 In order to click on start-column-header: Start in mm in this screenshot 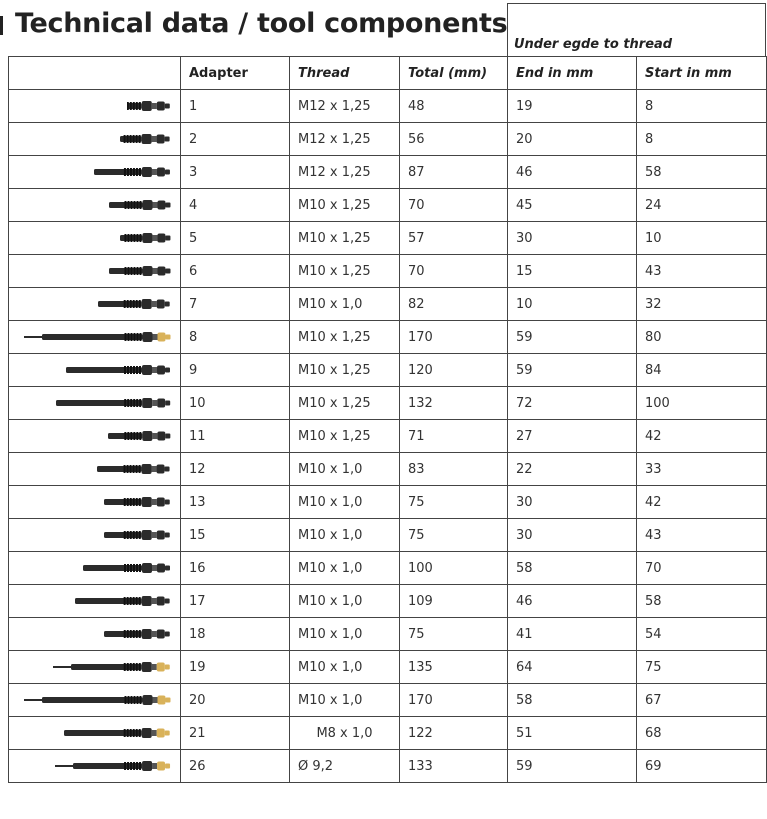, I will do `click(701, 73)`.